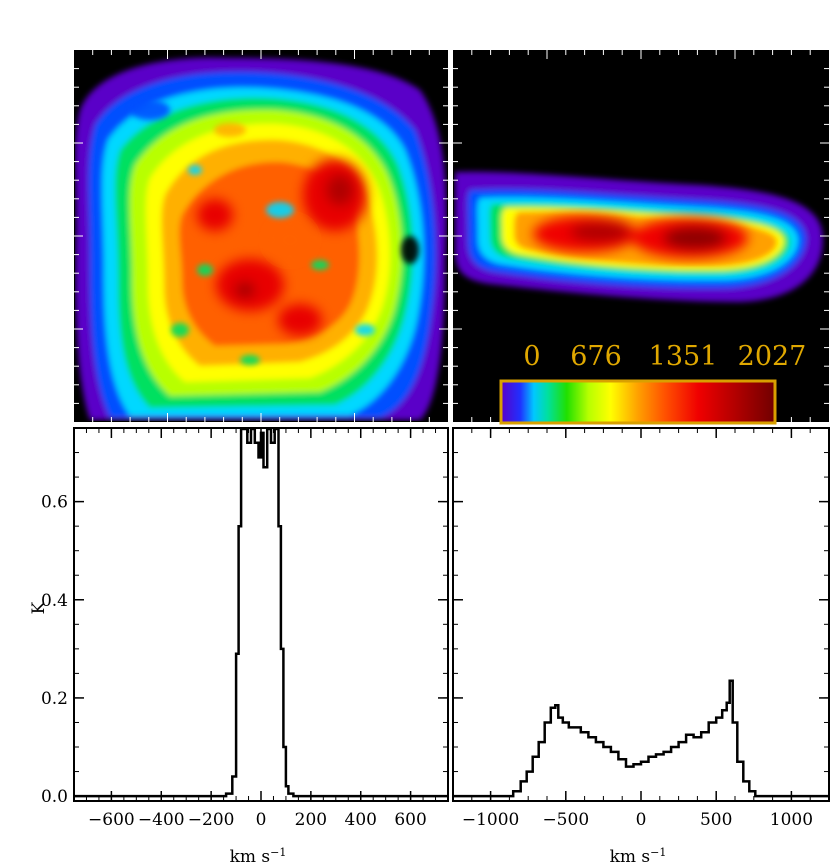  I want to click on edge-on-spectrum-x-tick-label: 500, so click(716, 820).